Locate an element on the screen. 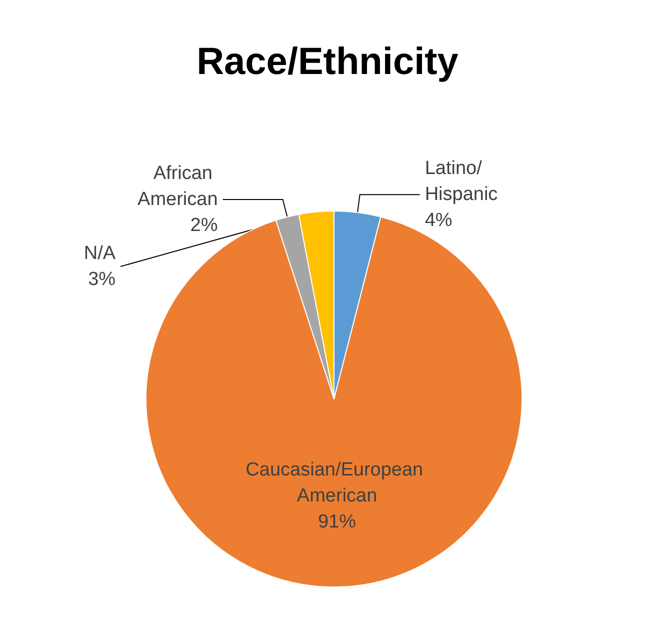  data-label: 3% is located at coordinates (102, 279).